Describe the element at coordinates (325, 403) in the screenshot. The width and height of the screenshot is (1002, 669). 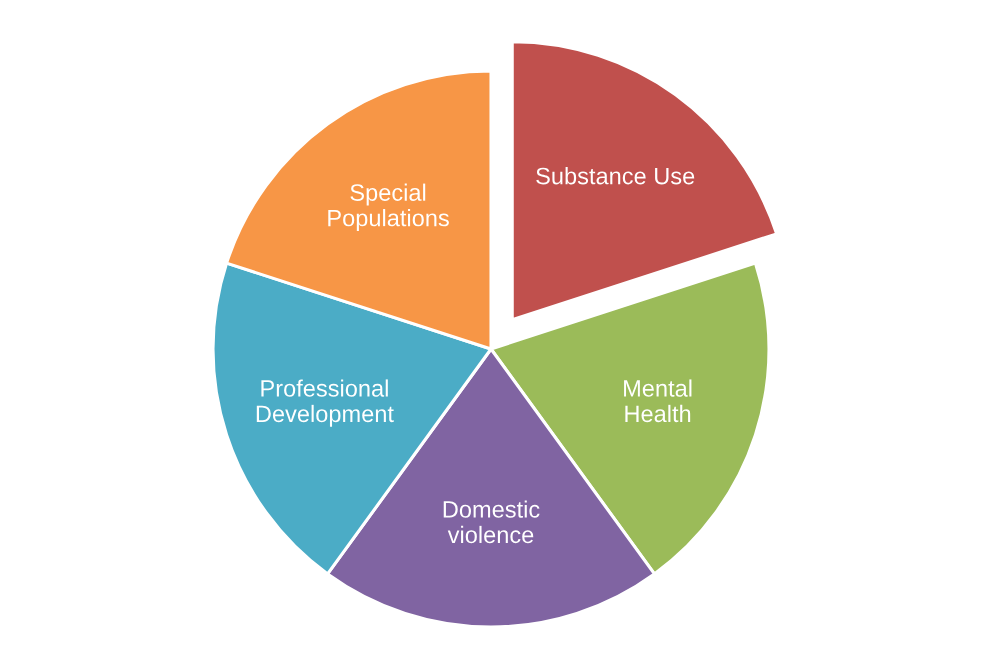
I see `slice-label: Professional Development` at that location.